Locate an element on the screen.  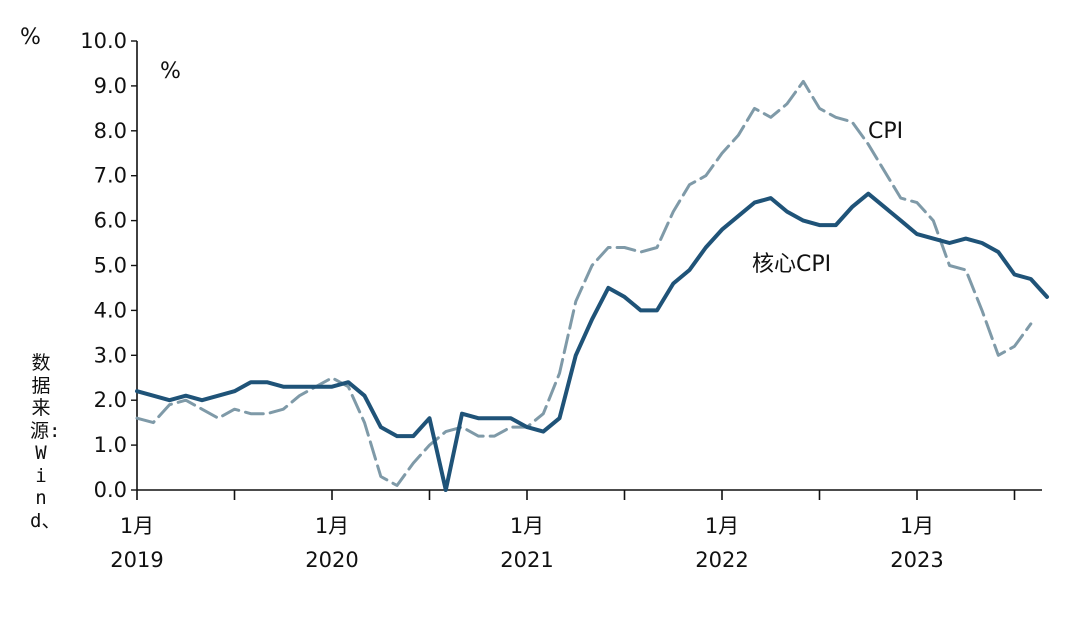
y-tick-label: 1.0 is located at coordinates (110, 445).